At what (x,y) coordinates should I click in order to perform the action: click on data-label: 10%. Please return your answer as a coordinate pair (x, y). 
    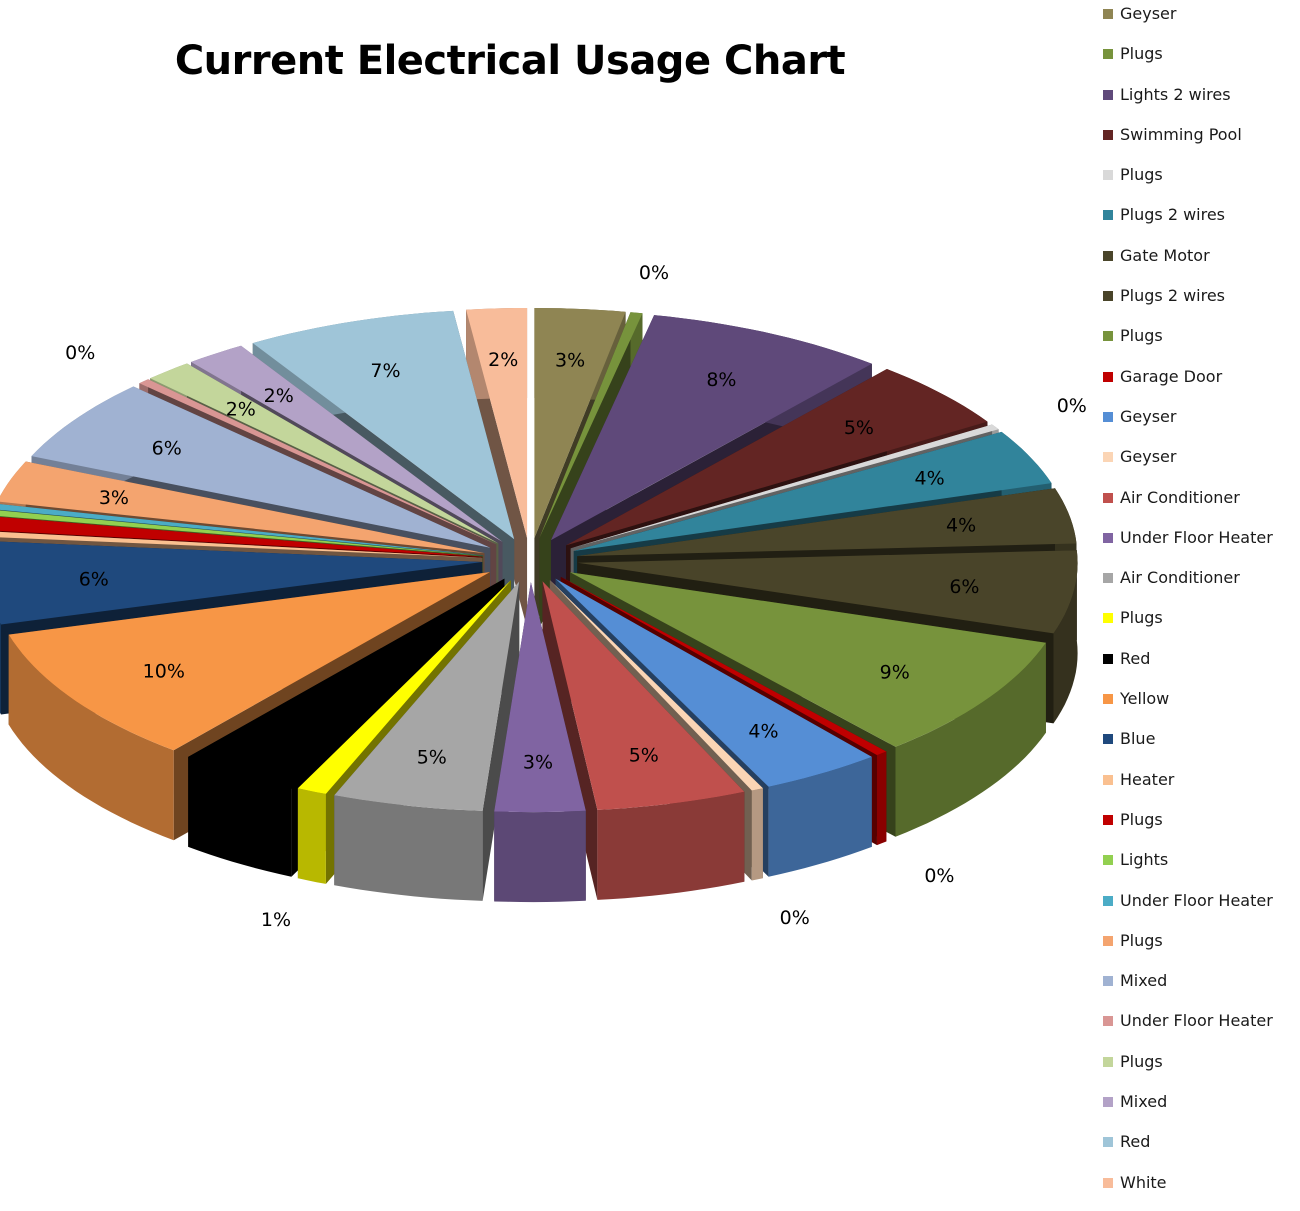
    Looking at the image, I should click on (164, 672).